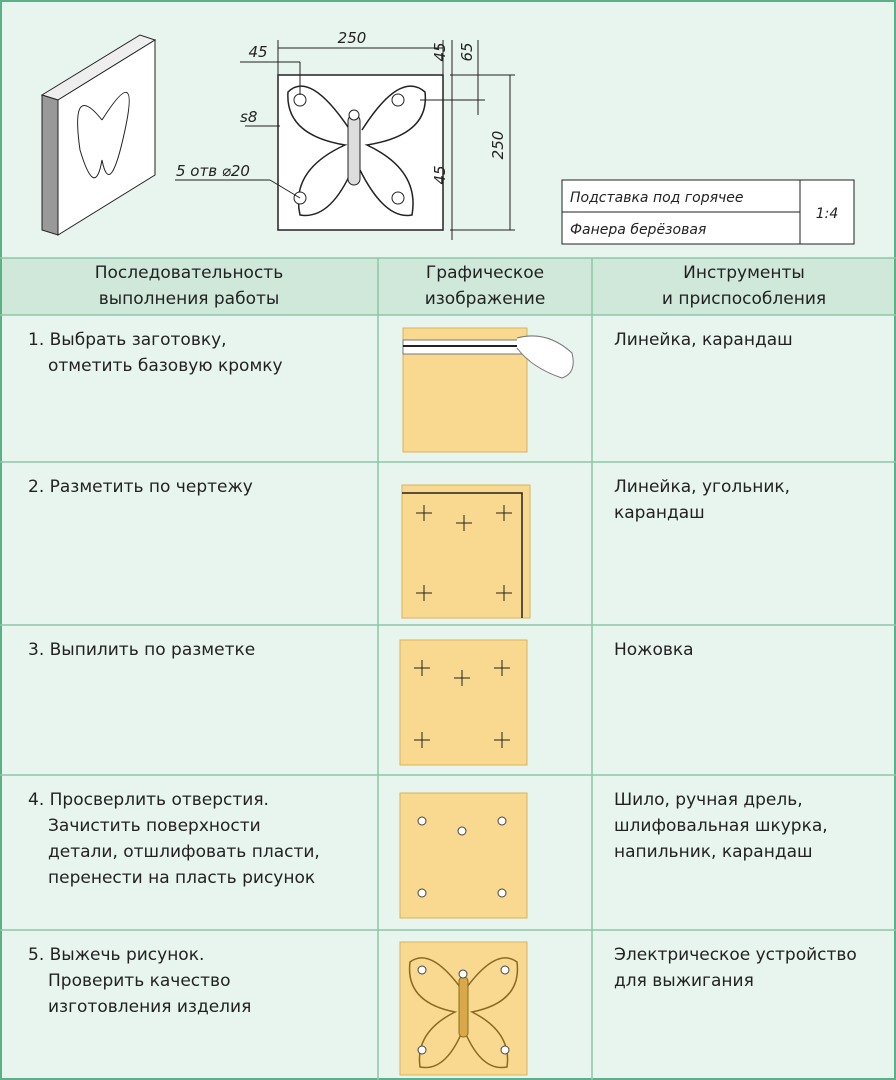 This screenshot has width=896, height=1080. I want to click on iso-side, so click(50, 165).